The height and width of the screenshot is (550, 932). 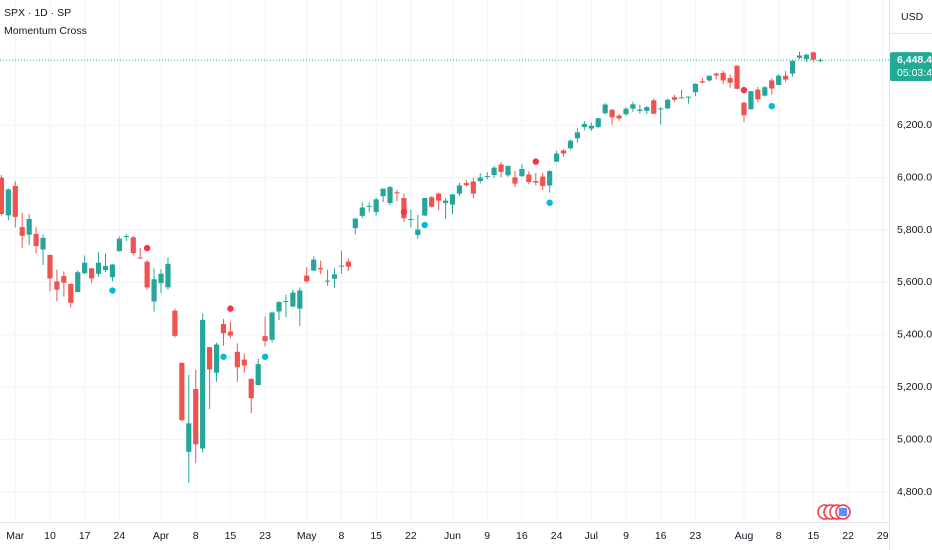 I want to click on y-tick-label: 4,800.00, so click(x=914, y=492).